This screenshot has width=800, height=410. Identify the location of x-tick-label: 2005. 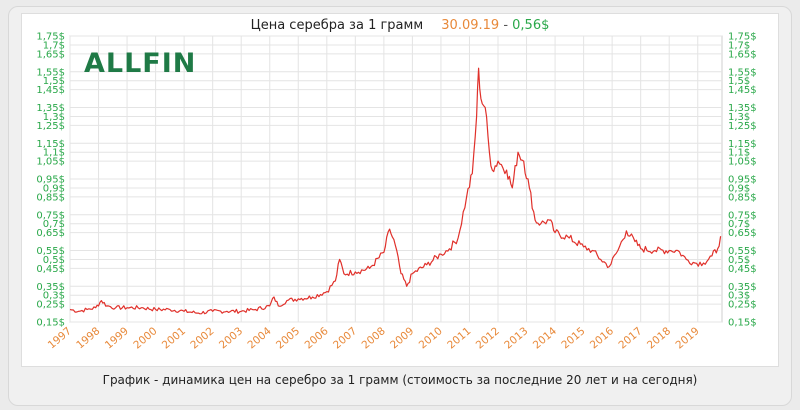
(288, 338).